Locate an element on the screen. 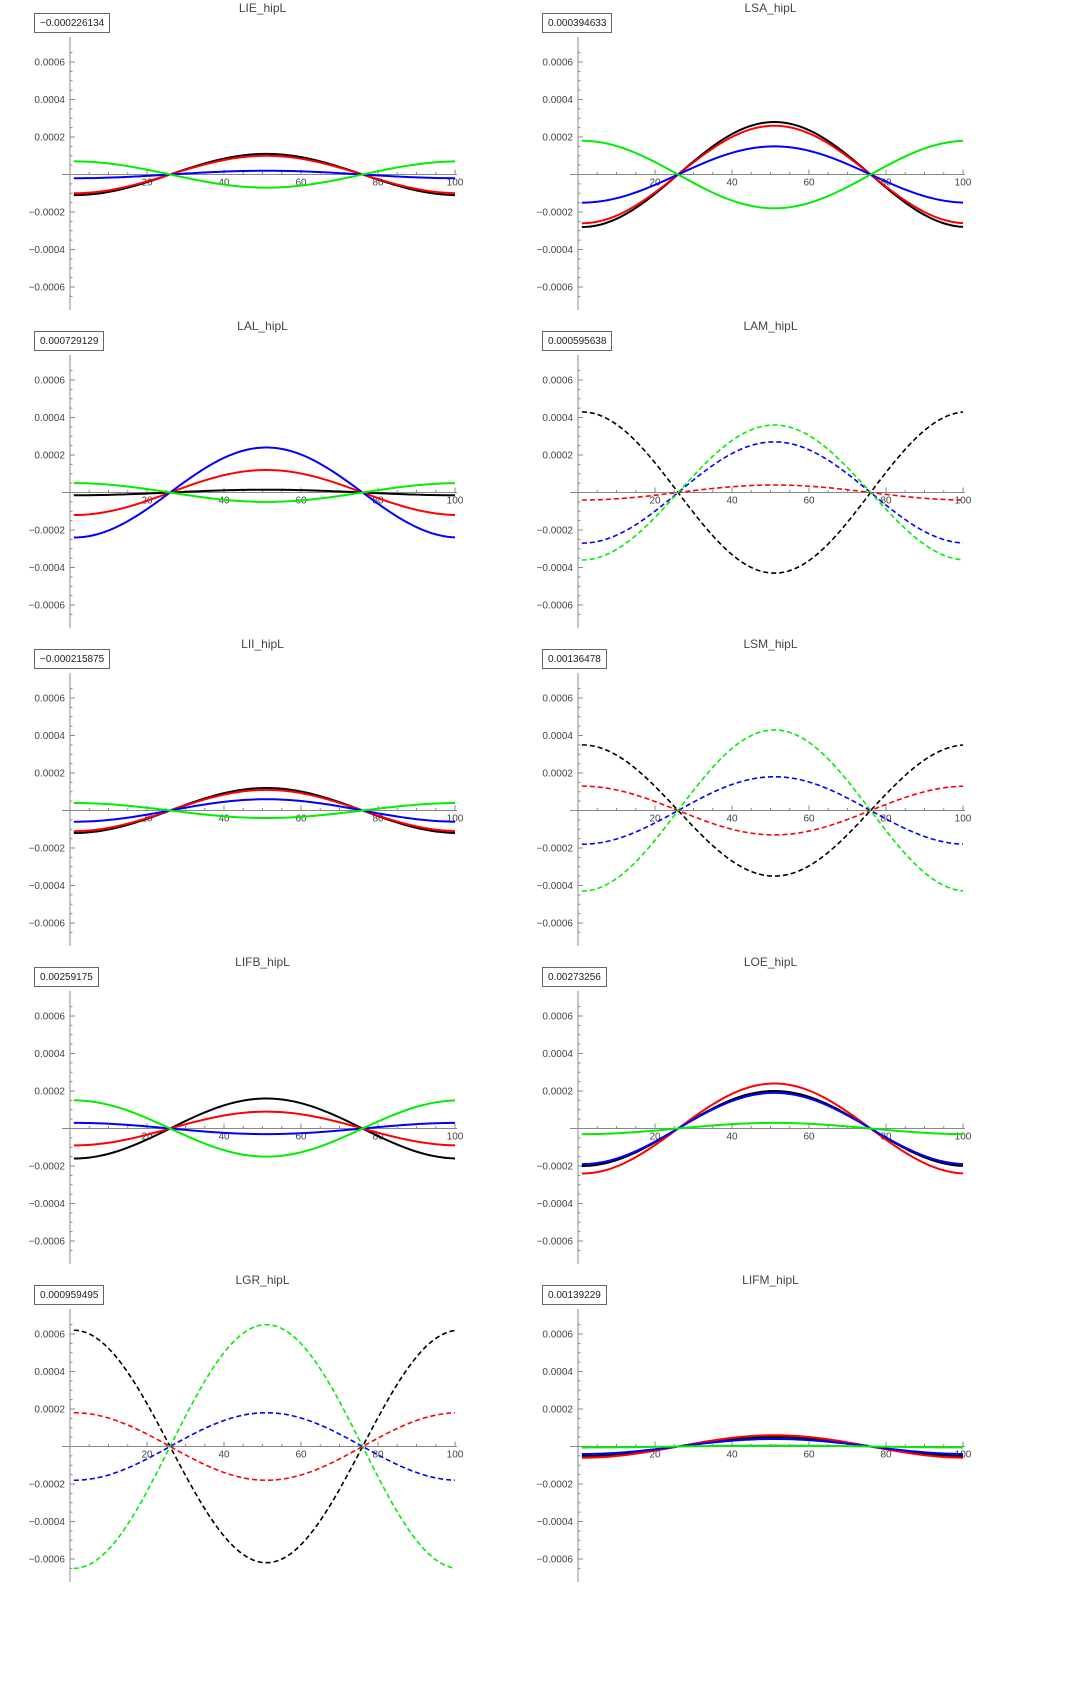 The image size is (1079, 1686). value-box: 0.00136478 is located at coordinates (574, 659).